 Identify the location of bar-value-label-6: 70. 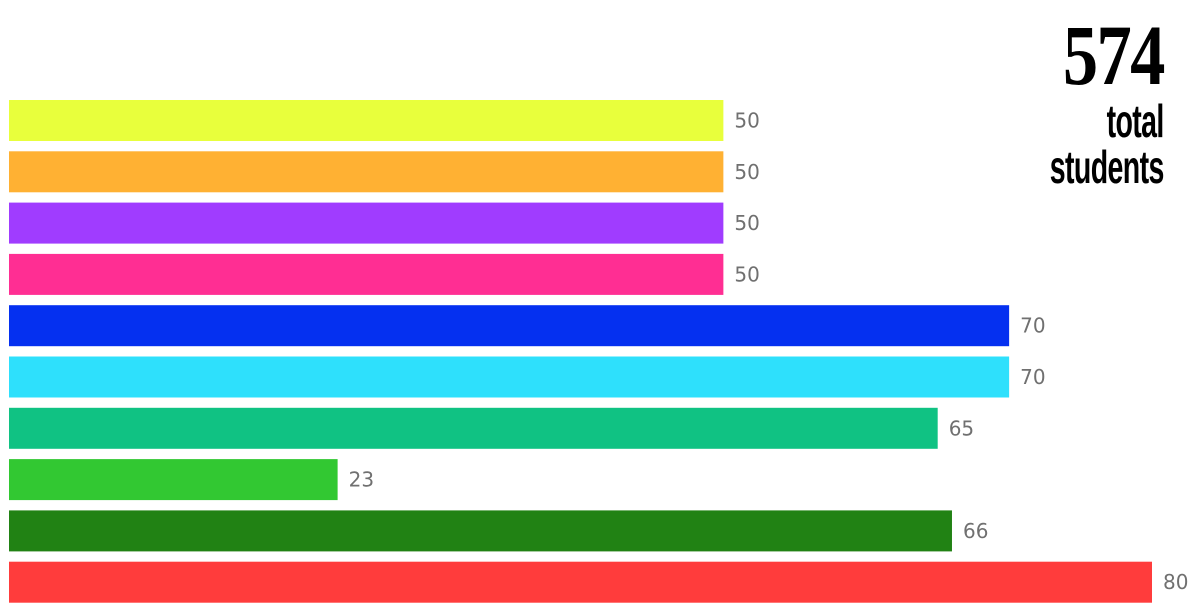
(1032, 377).